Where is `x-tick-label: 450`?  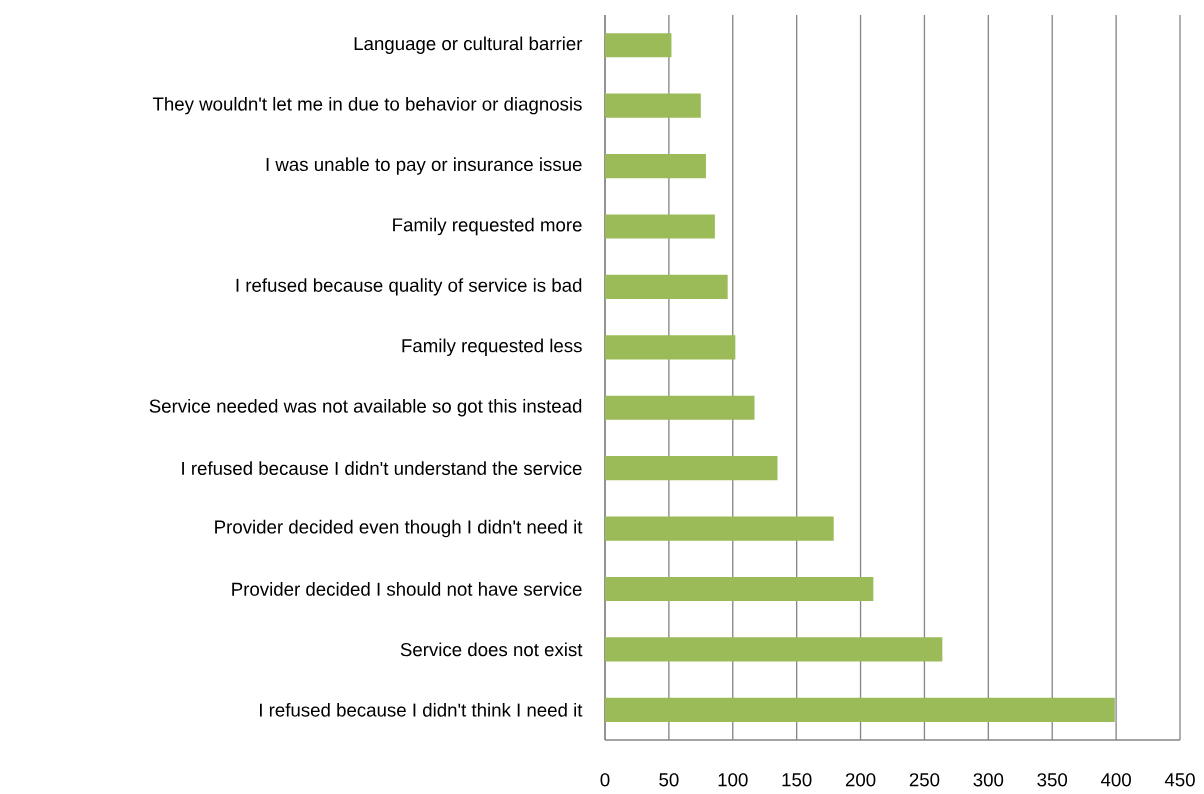
x-tick-label: 450 is located at coordinates (1179, 780).